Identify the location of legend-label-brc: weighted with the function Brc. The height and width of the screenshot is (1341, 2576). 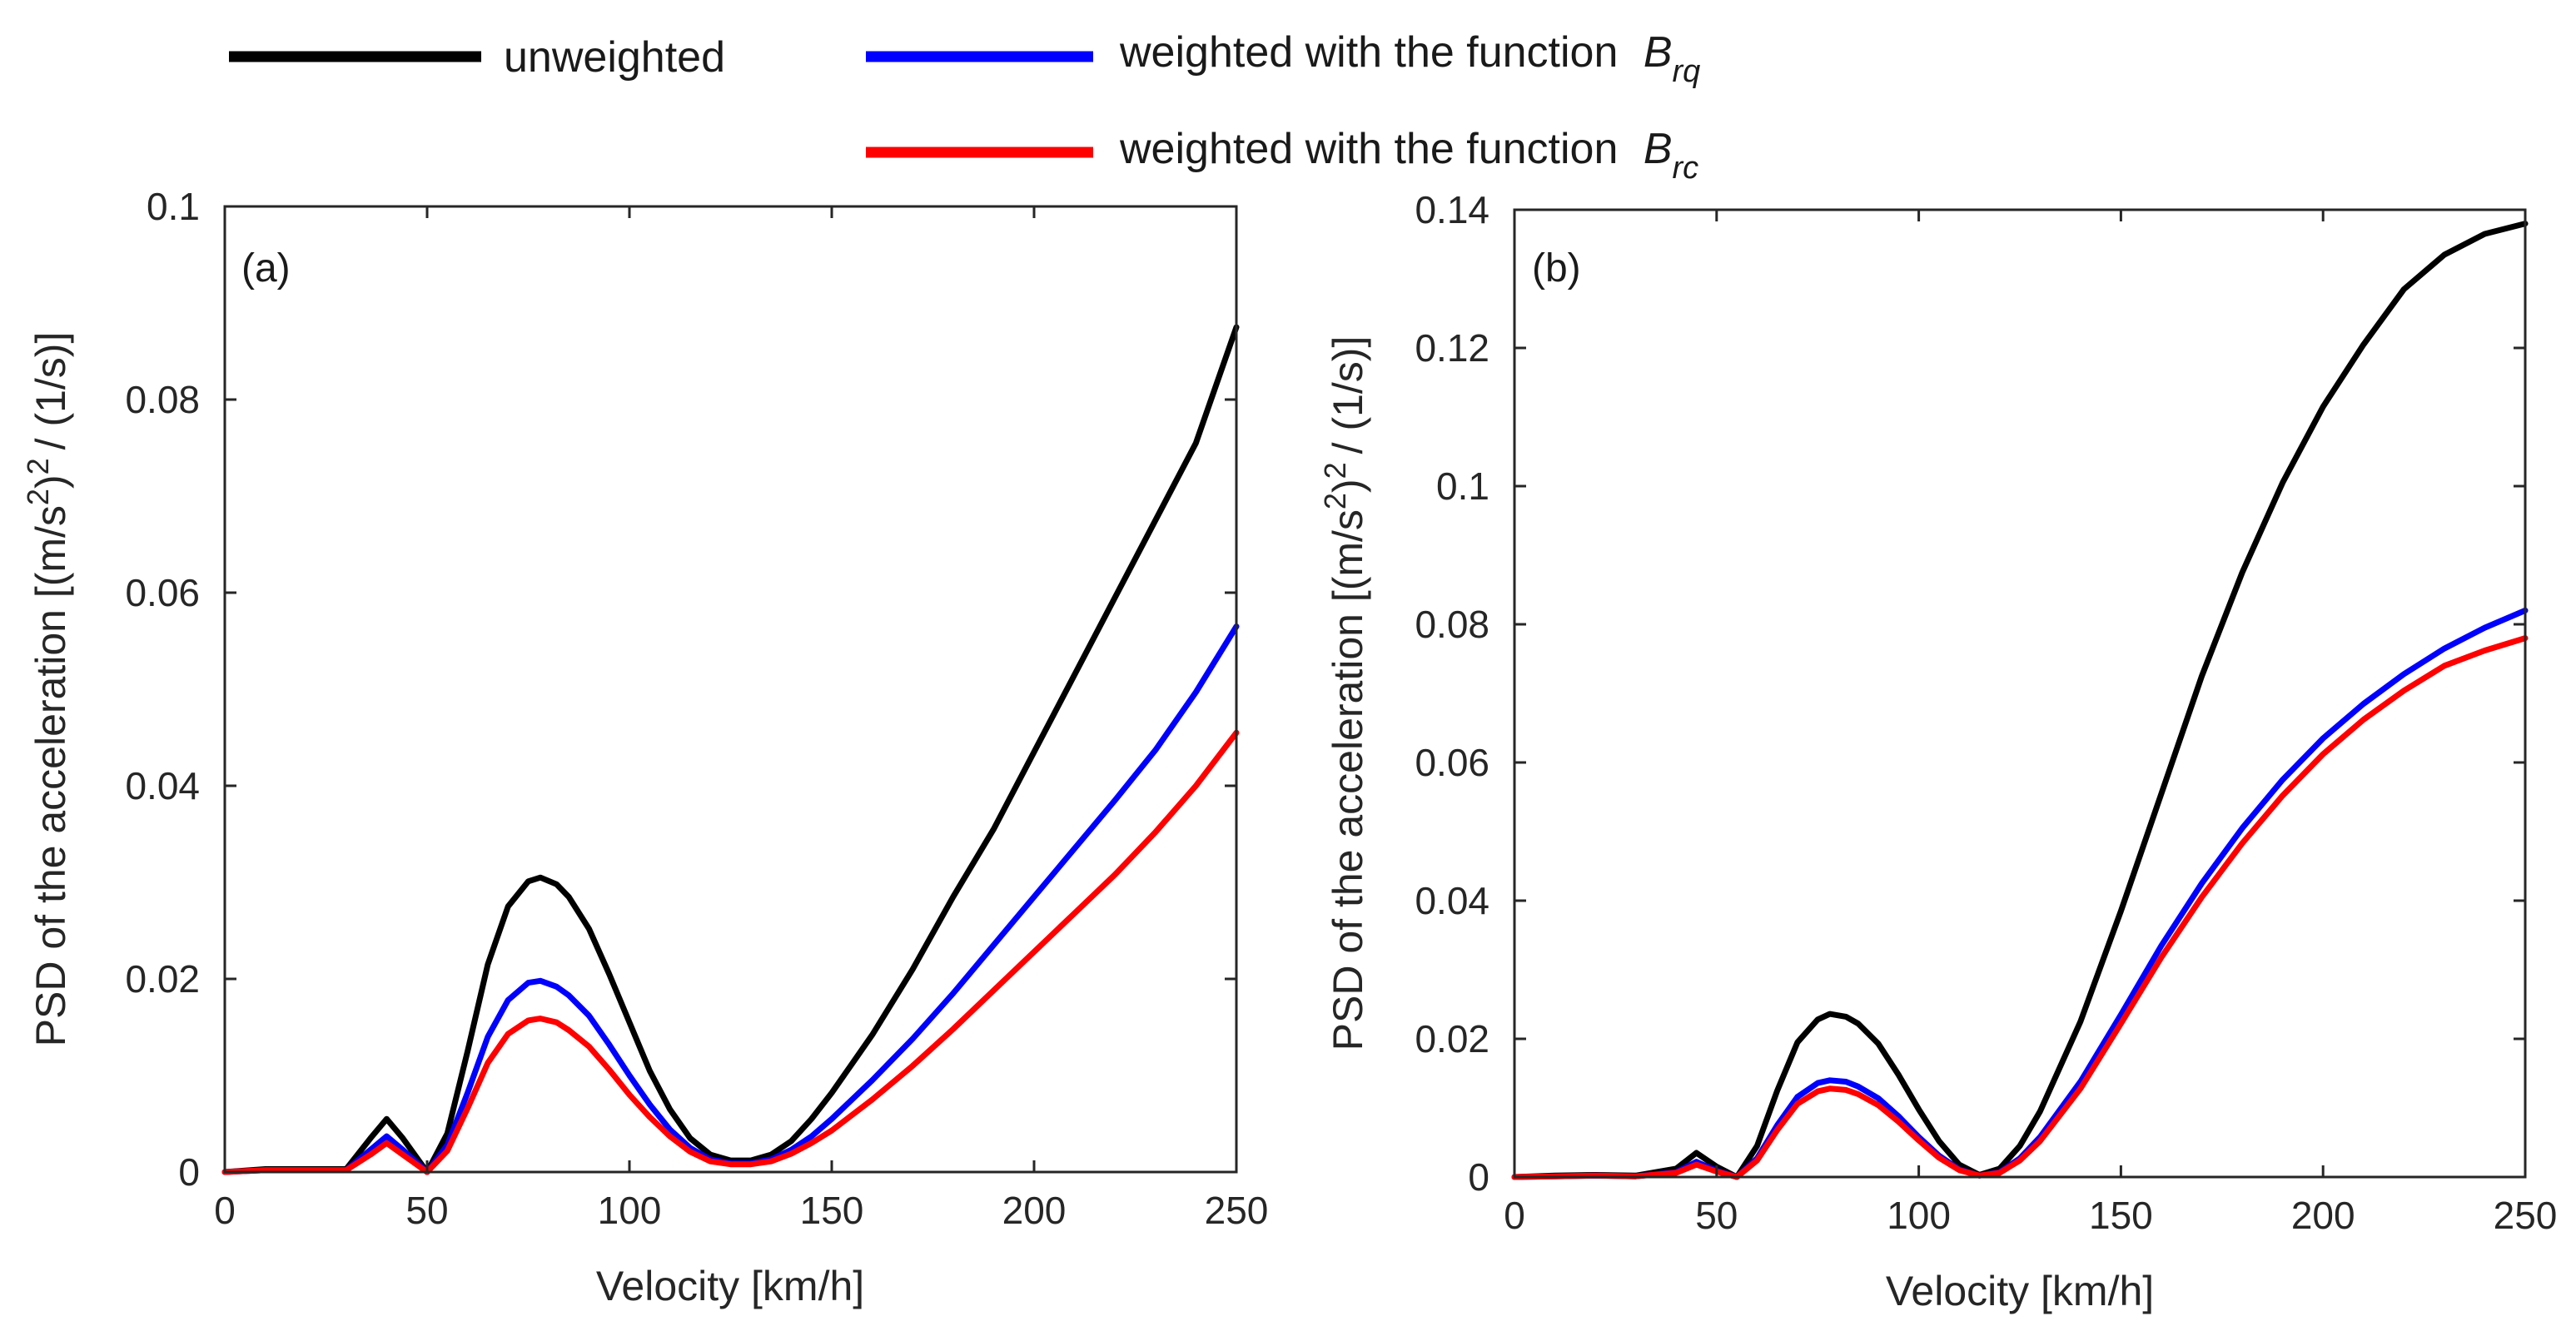
(1408, 155).